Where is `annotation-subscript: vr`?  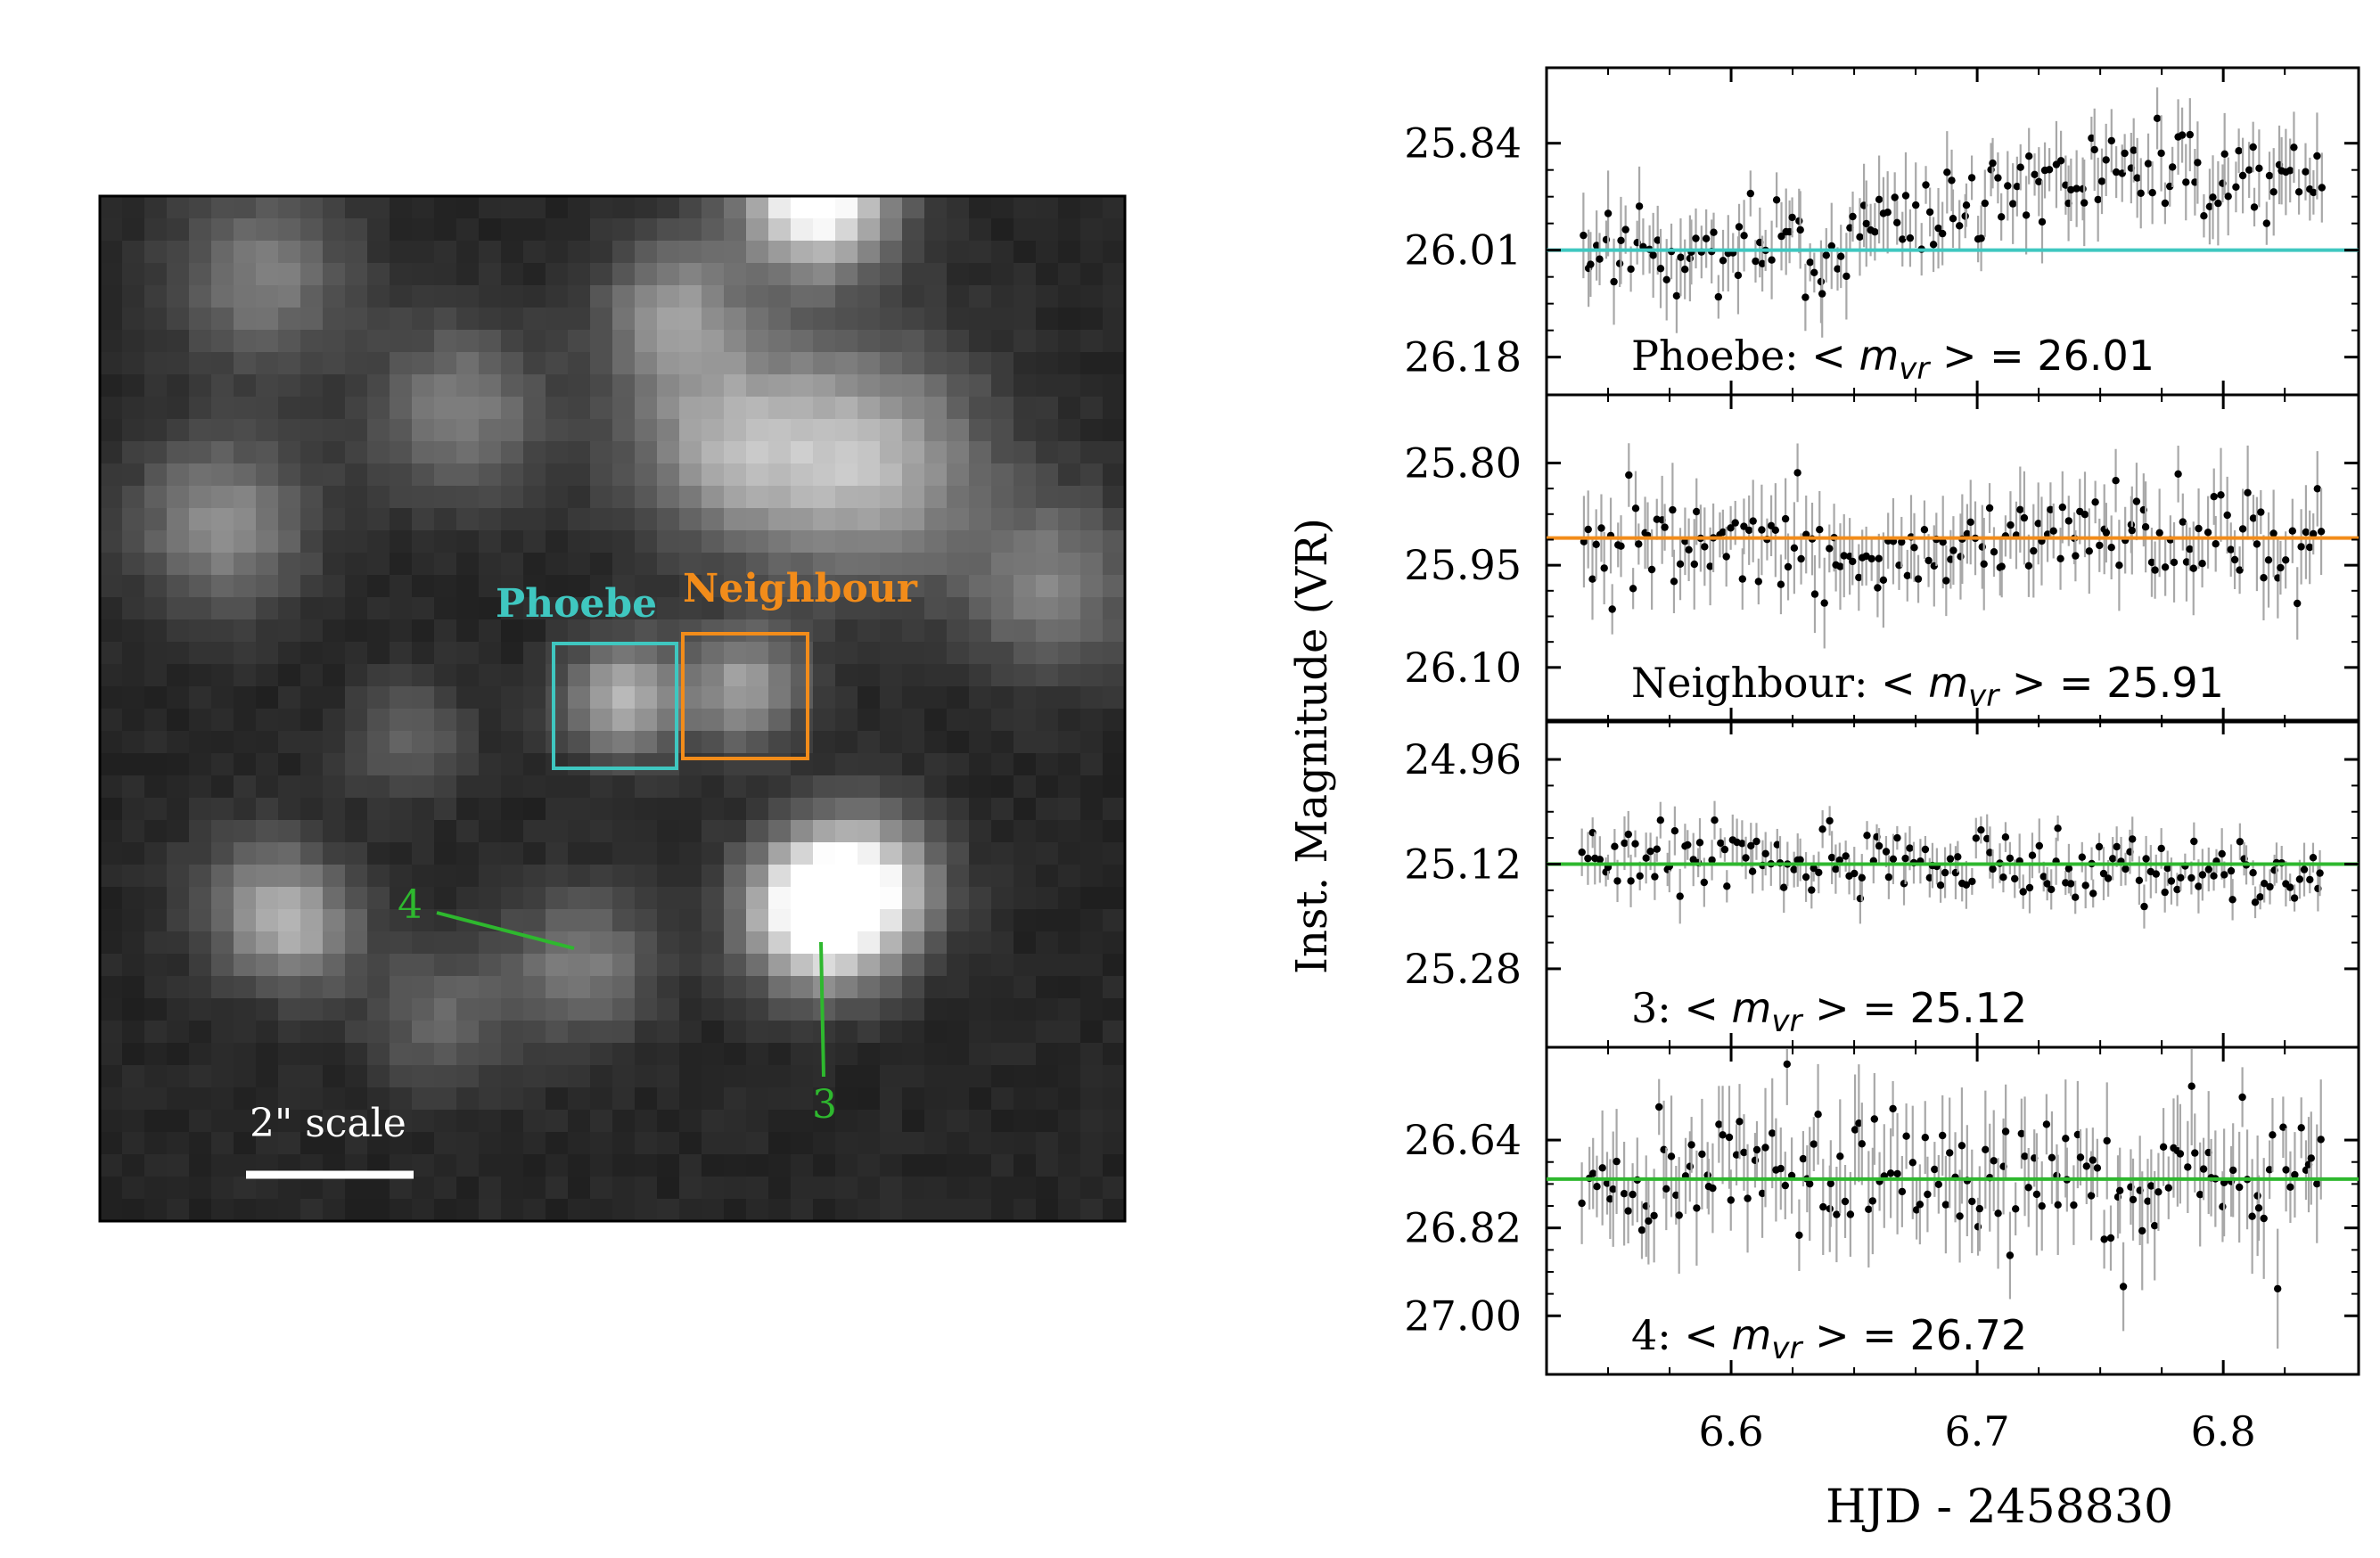
annotation-subscript: vr is located at coordinates (1787, 1022).